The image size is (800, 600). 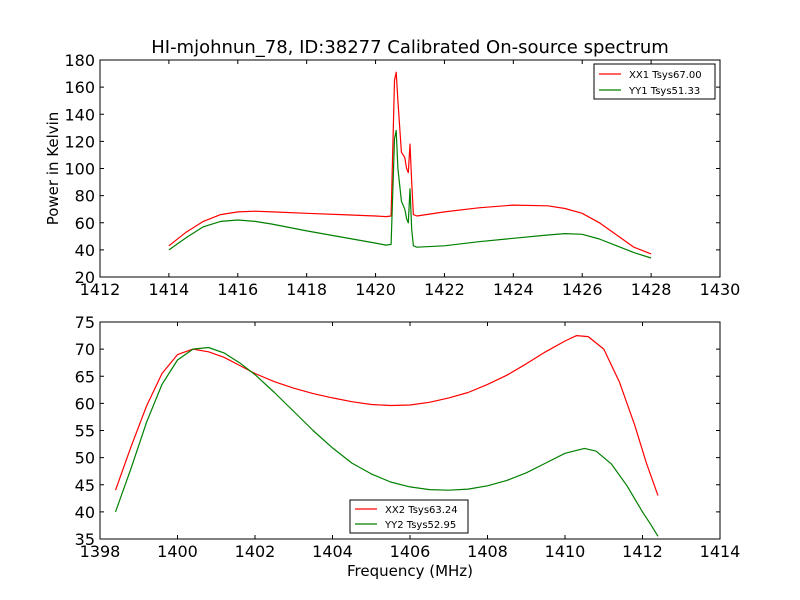 What do you see at coordinates (375, 289) in the screenshot?
I see `top-x-tick-label: 1420` at bounding box center [375, 289].